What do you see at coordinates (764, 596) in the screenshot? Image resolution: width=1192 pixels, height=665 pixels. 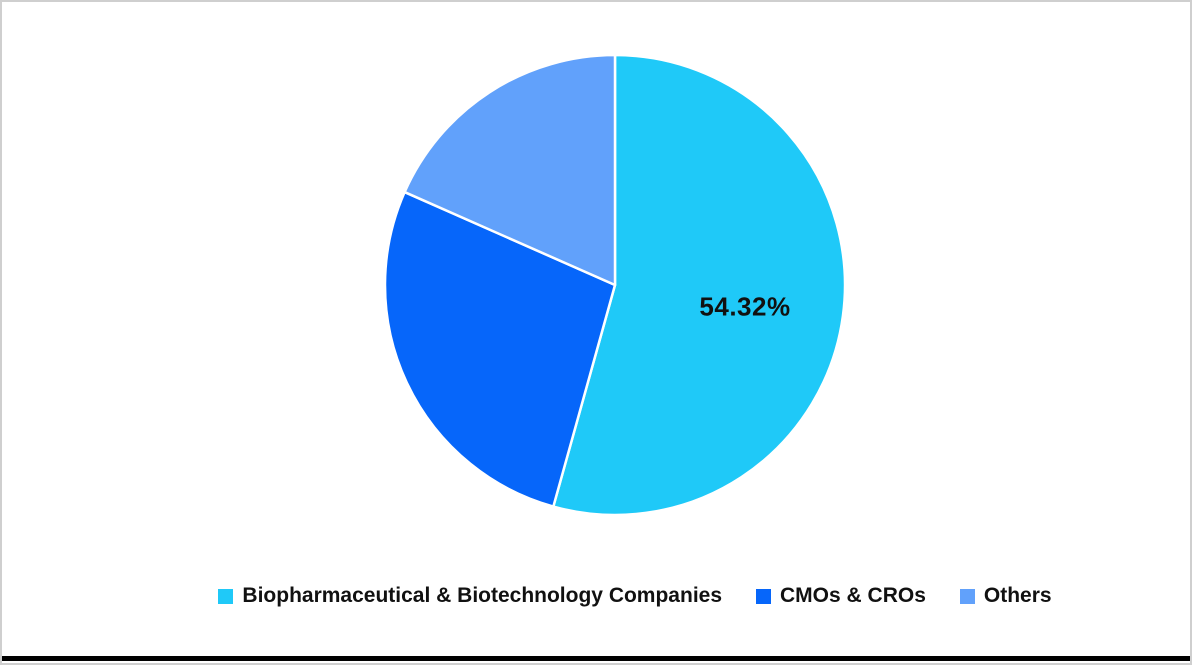 I see `legend-swatch-cmos-cros` at bounding box center [764, 596].